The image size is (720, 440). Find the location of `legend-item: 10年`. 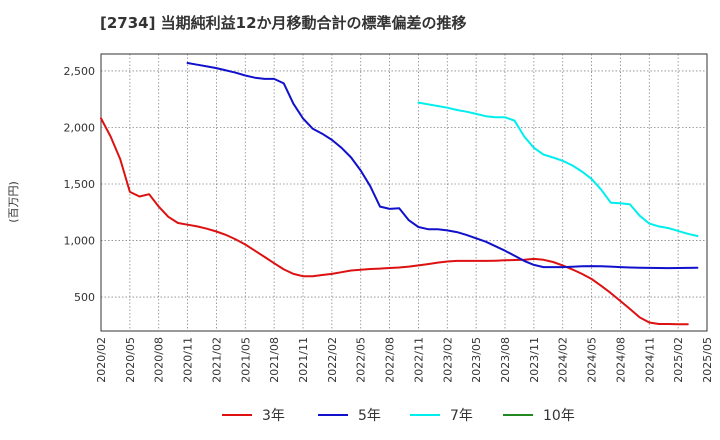

legend-item: 10年 is located at coordinates (539, 416).